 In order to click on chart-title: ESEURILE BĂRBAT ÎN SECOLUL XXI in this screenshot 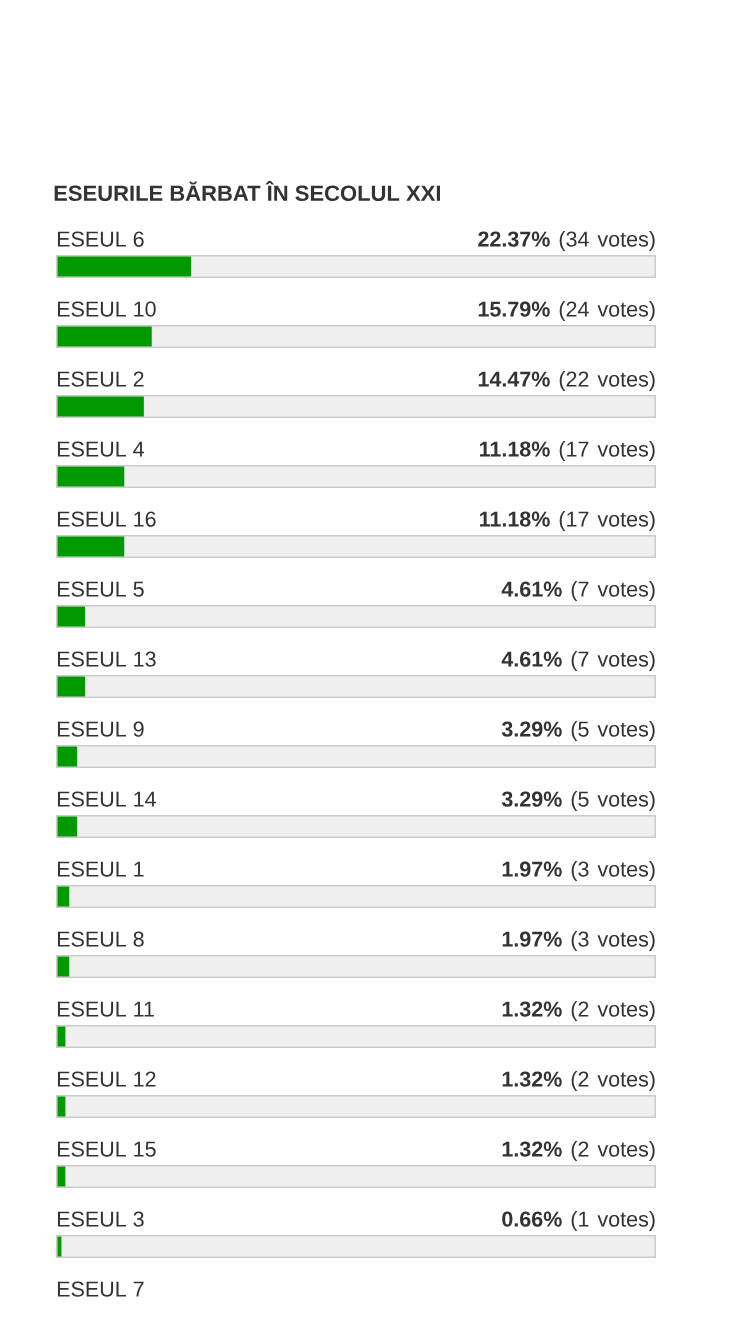, I will do `click(247, 191)`.